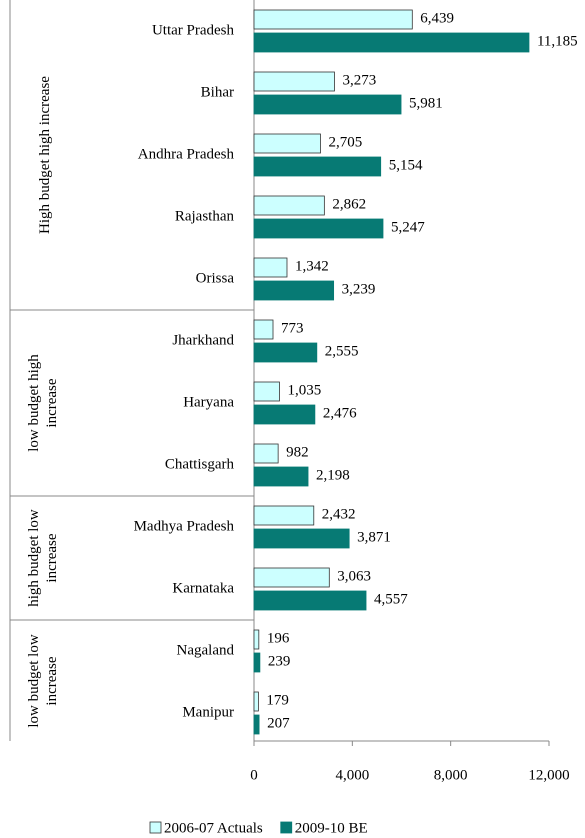 The height and width of the screenshot is (838, 585). What do you see at coordinates (437, 18) in the screenshot?
I see `value-label: 6,439` at bounding box center [437, 18].